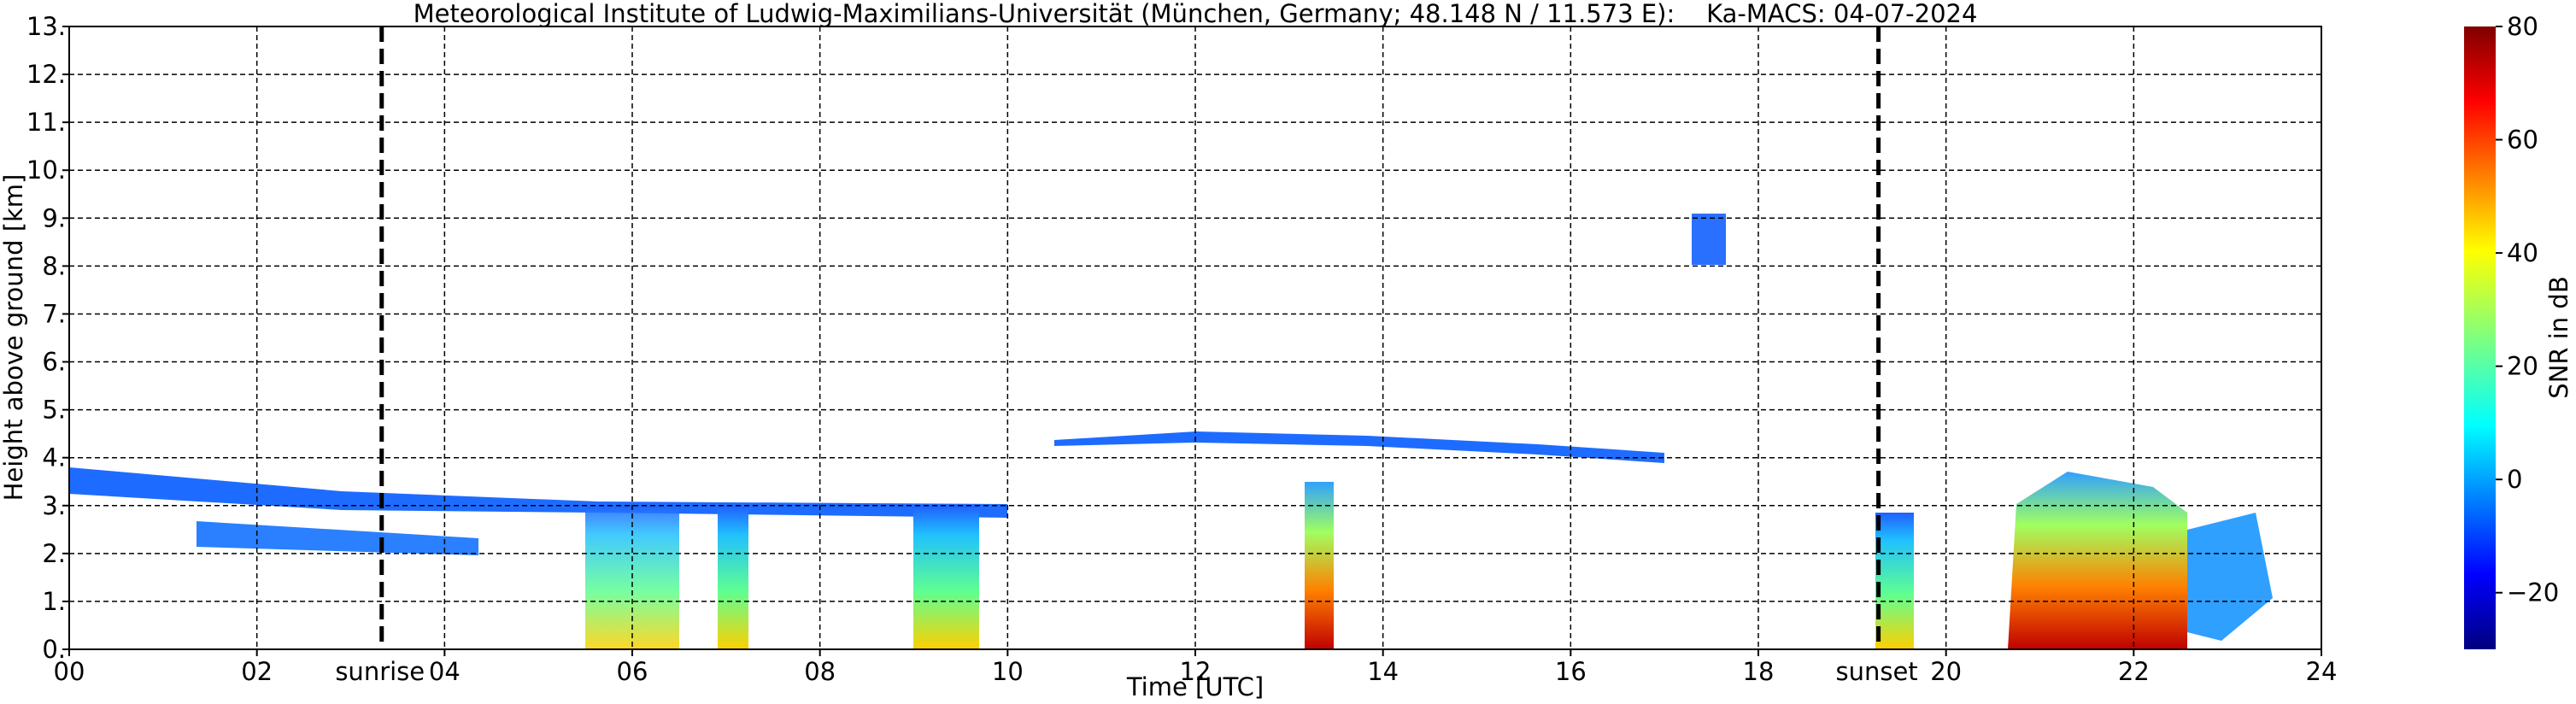 Image resolution: width=2576 pixels, height=704 pixels. I want to click on x-tick-label: 24, so click(2322, 671).